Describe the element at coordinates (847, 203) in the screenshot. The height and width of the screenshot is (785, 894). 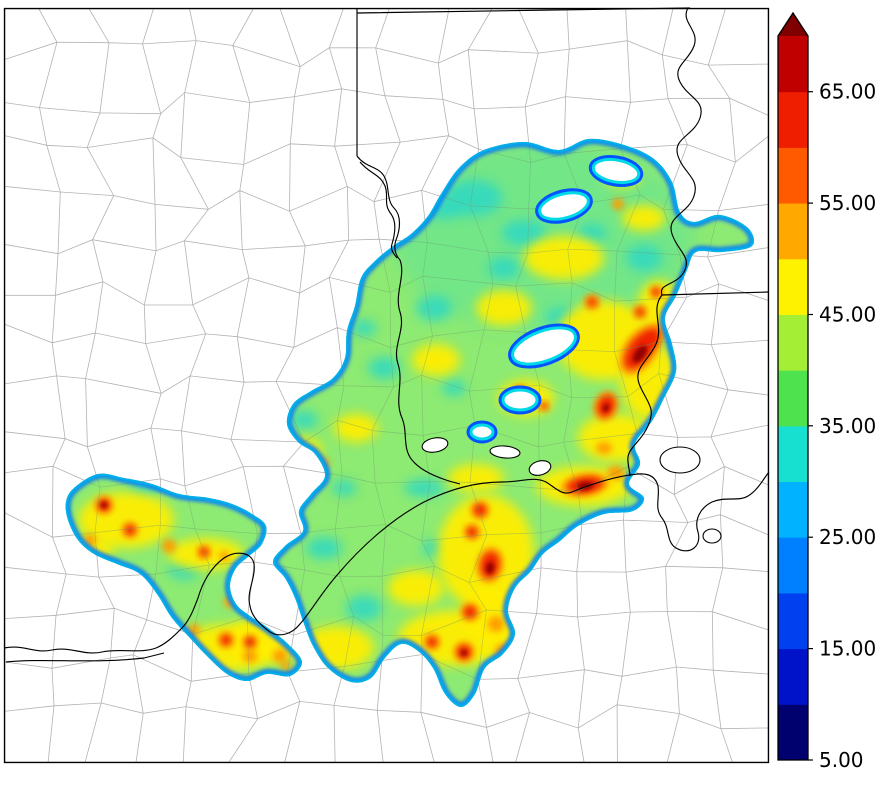
I see `colorbar-tick-label: 55.00` at that location.